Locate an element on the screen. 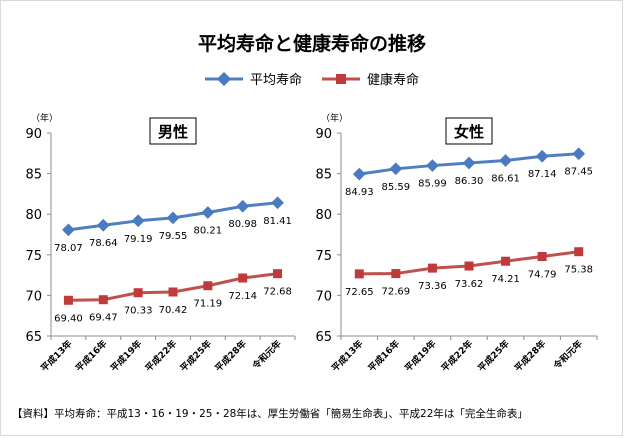 Image resolution: width=625 pixels, height=438 pixels. legend-healthy-label: 健康寿命 is located at coordinates (393, 80).